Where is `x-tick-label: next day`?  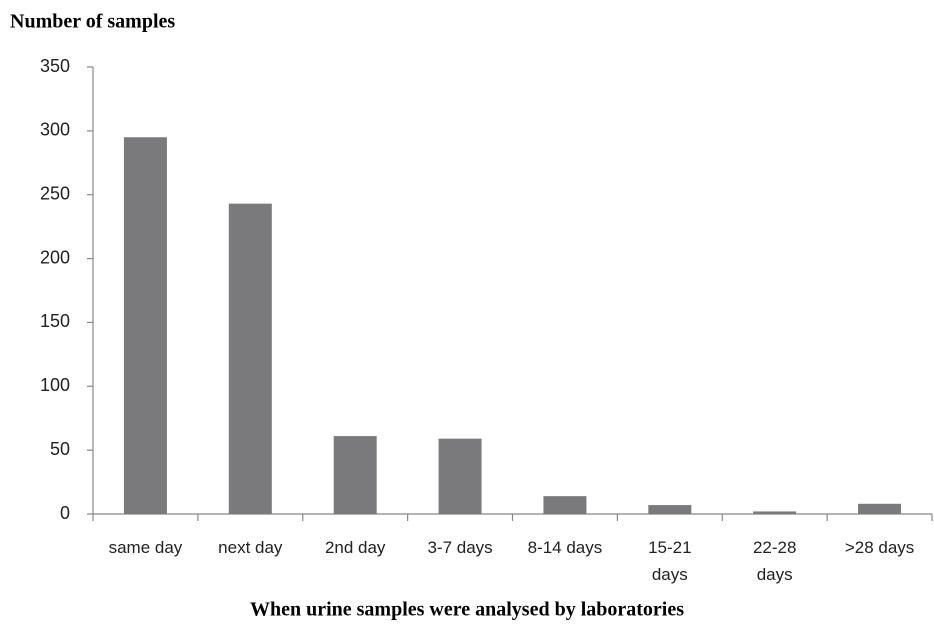 x-tick-label: next day is located at coordinates (250, 547).